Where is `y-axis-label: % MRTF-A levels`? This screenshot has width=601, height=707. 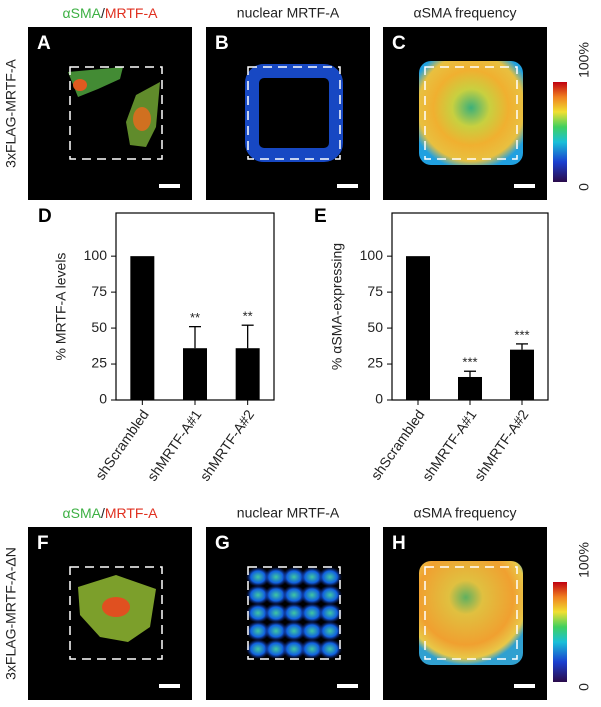
y-axis-label: % MRTF-A levels is located at coordinates (61, 307).